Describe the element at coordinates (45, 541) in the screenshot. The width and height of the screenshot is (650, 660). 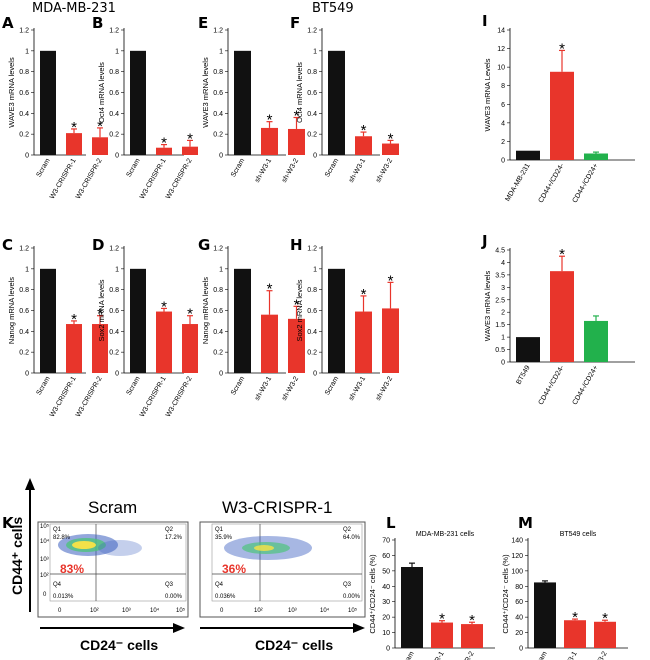
I see `flow-scram-ytick-1: 10⁴` at that location.